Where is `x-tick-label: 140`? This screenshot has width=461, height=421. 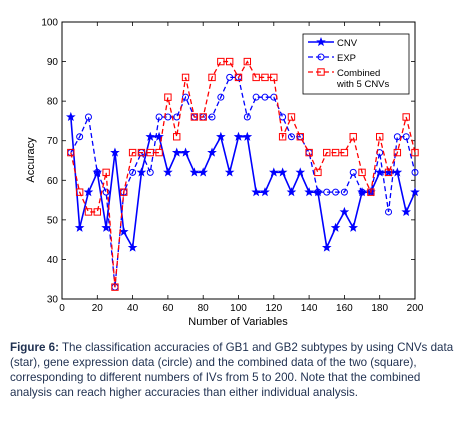 x-tick-label: 140 is located at coordinates (309, 308).